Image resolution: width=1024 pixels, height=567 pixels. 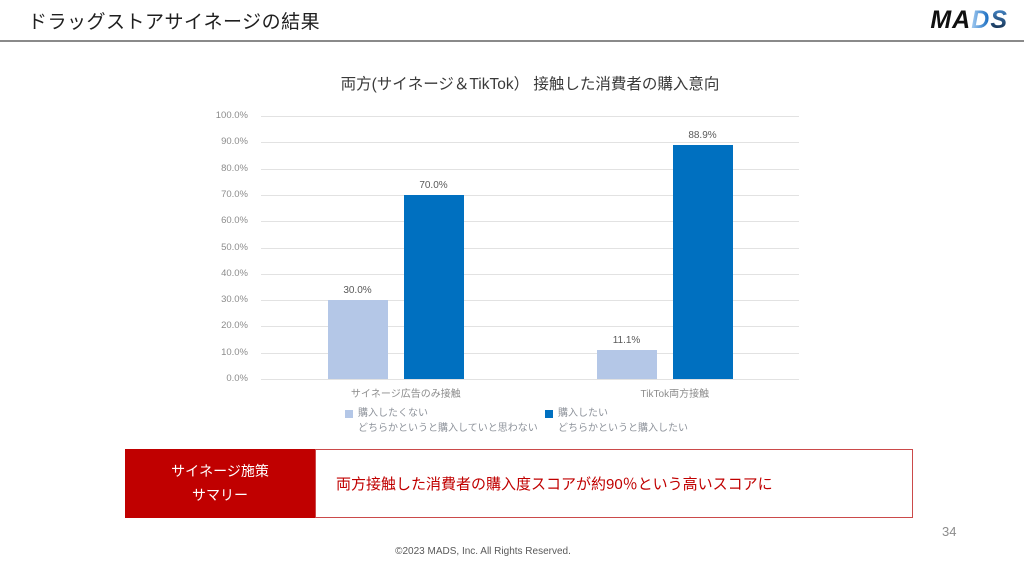 I want to click on legend-label-line2: どちらかというと購入したい, so click(x=623, y=428).